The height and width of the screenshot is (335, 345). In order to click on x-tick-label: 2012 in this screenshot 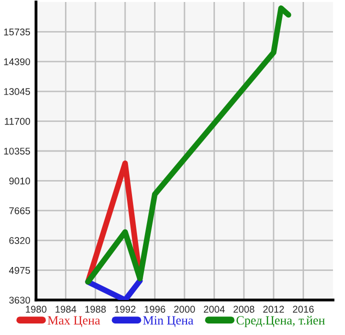, I will do `click(273, 309)`.